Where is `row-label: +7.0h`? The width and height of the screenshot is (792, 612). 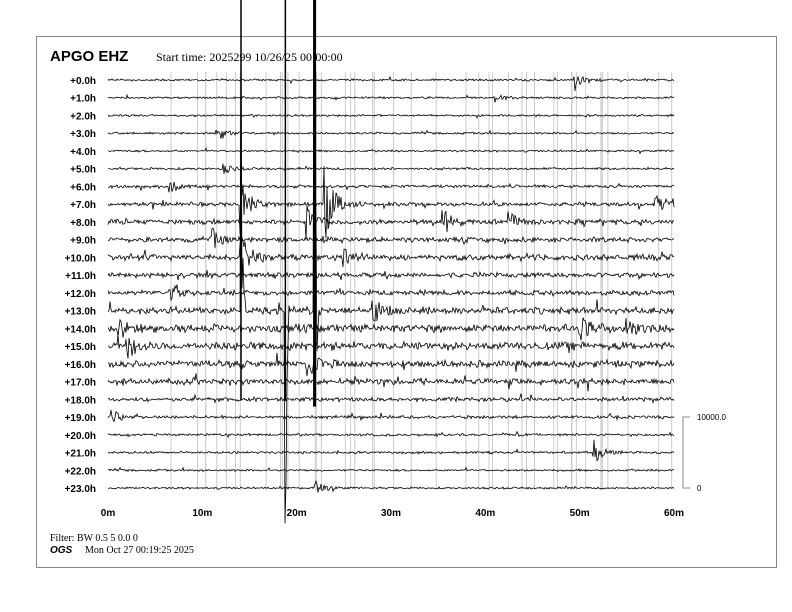 row-label: +7.0h is located at coordinates (83, 205).